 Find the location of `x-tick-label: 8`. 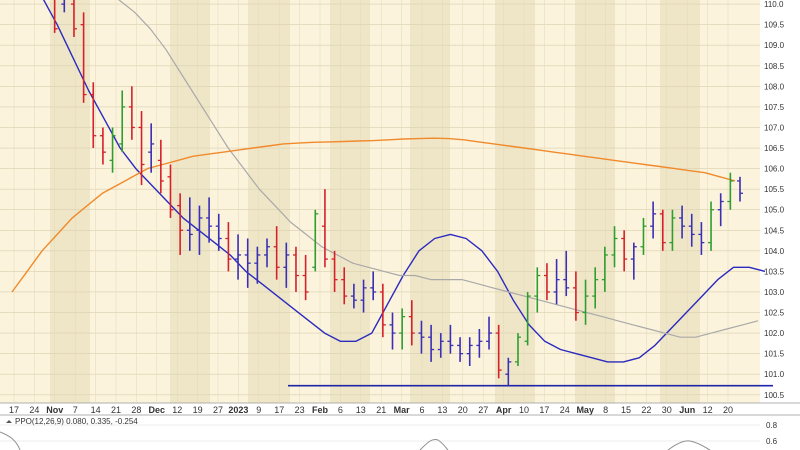

x-tick-label: 8 is located at coordinates (605, 410).